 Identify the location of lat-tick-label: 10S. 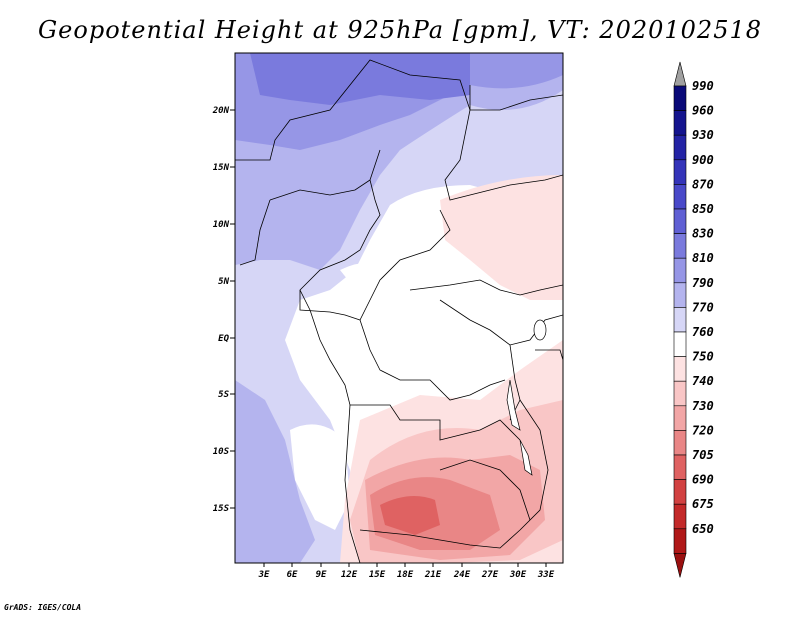
(221, 452).